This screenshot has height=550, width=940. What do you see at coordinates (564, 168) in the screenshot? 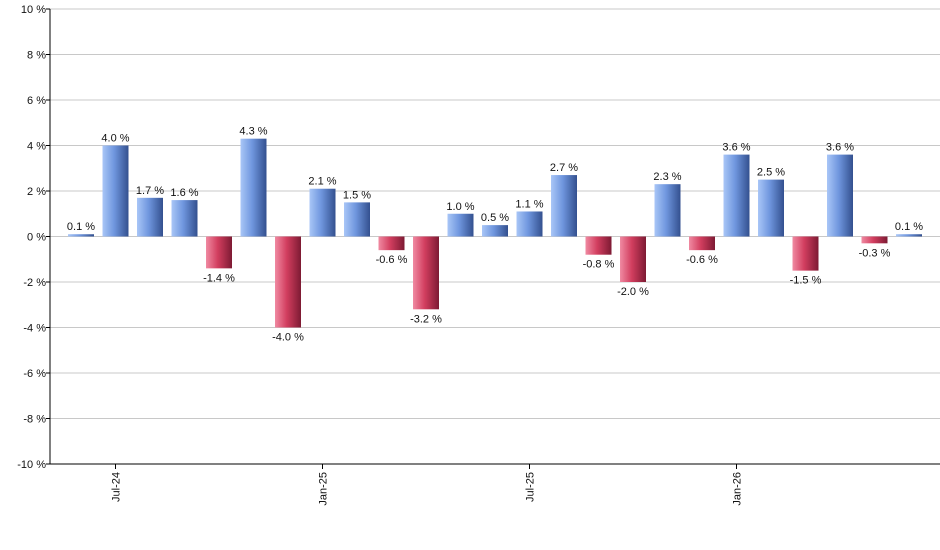
I see `bar-value-label: 2.7 %` at bounding box center [564, 168].